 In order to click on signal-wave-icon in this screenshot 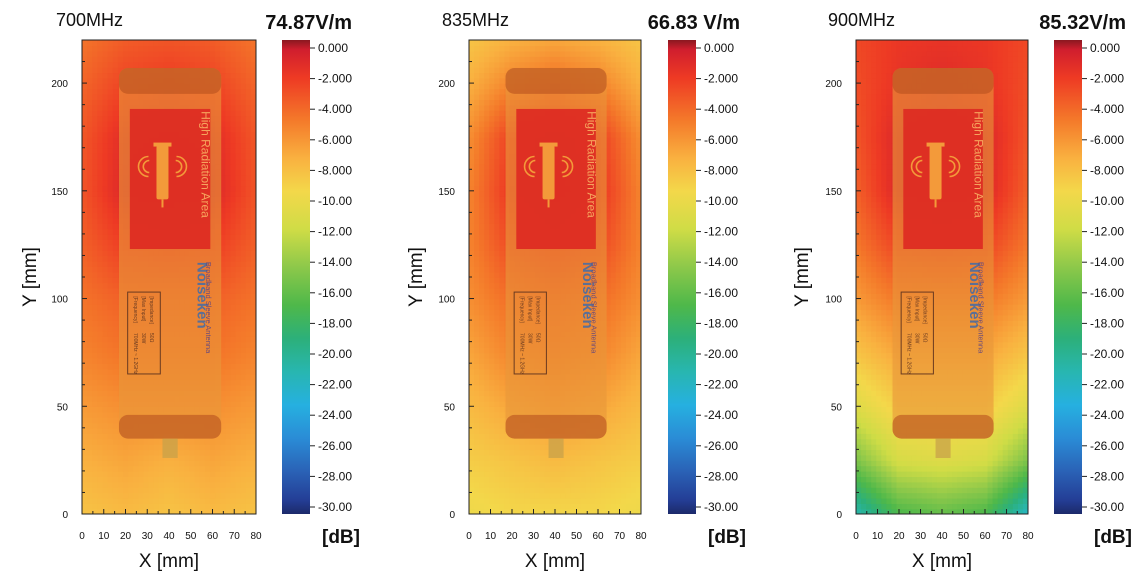, I will do `click(146, 166)`.